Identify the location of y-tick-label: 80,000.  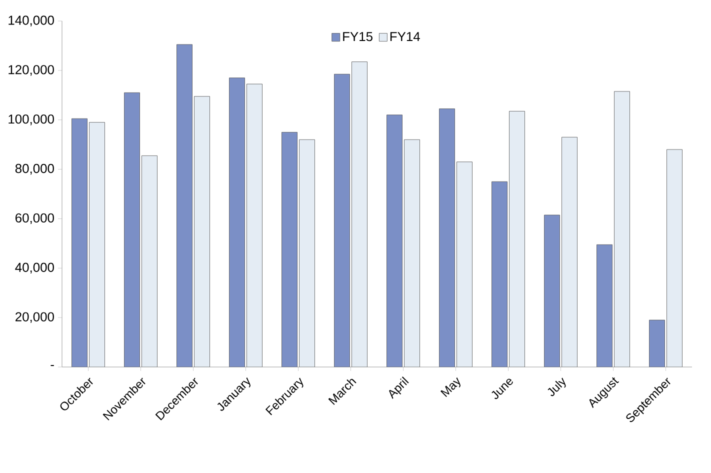
(34, 169).